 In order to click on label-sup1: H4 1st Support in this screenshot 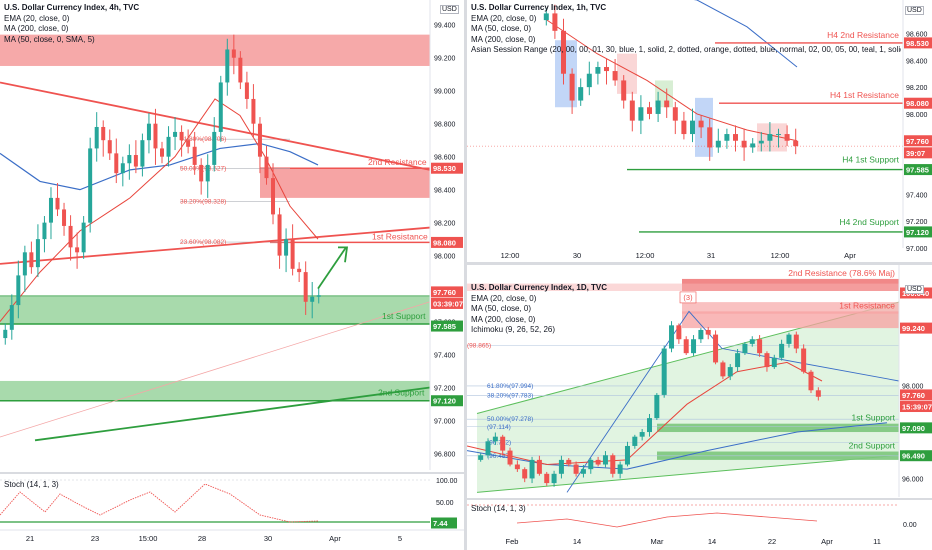, I will do `click(870, 160)`.